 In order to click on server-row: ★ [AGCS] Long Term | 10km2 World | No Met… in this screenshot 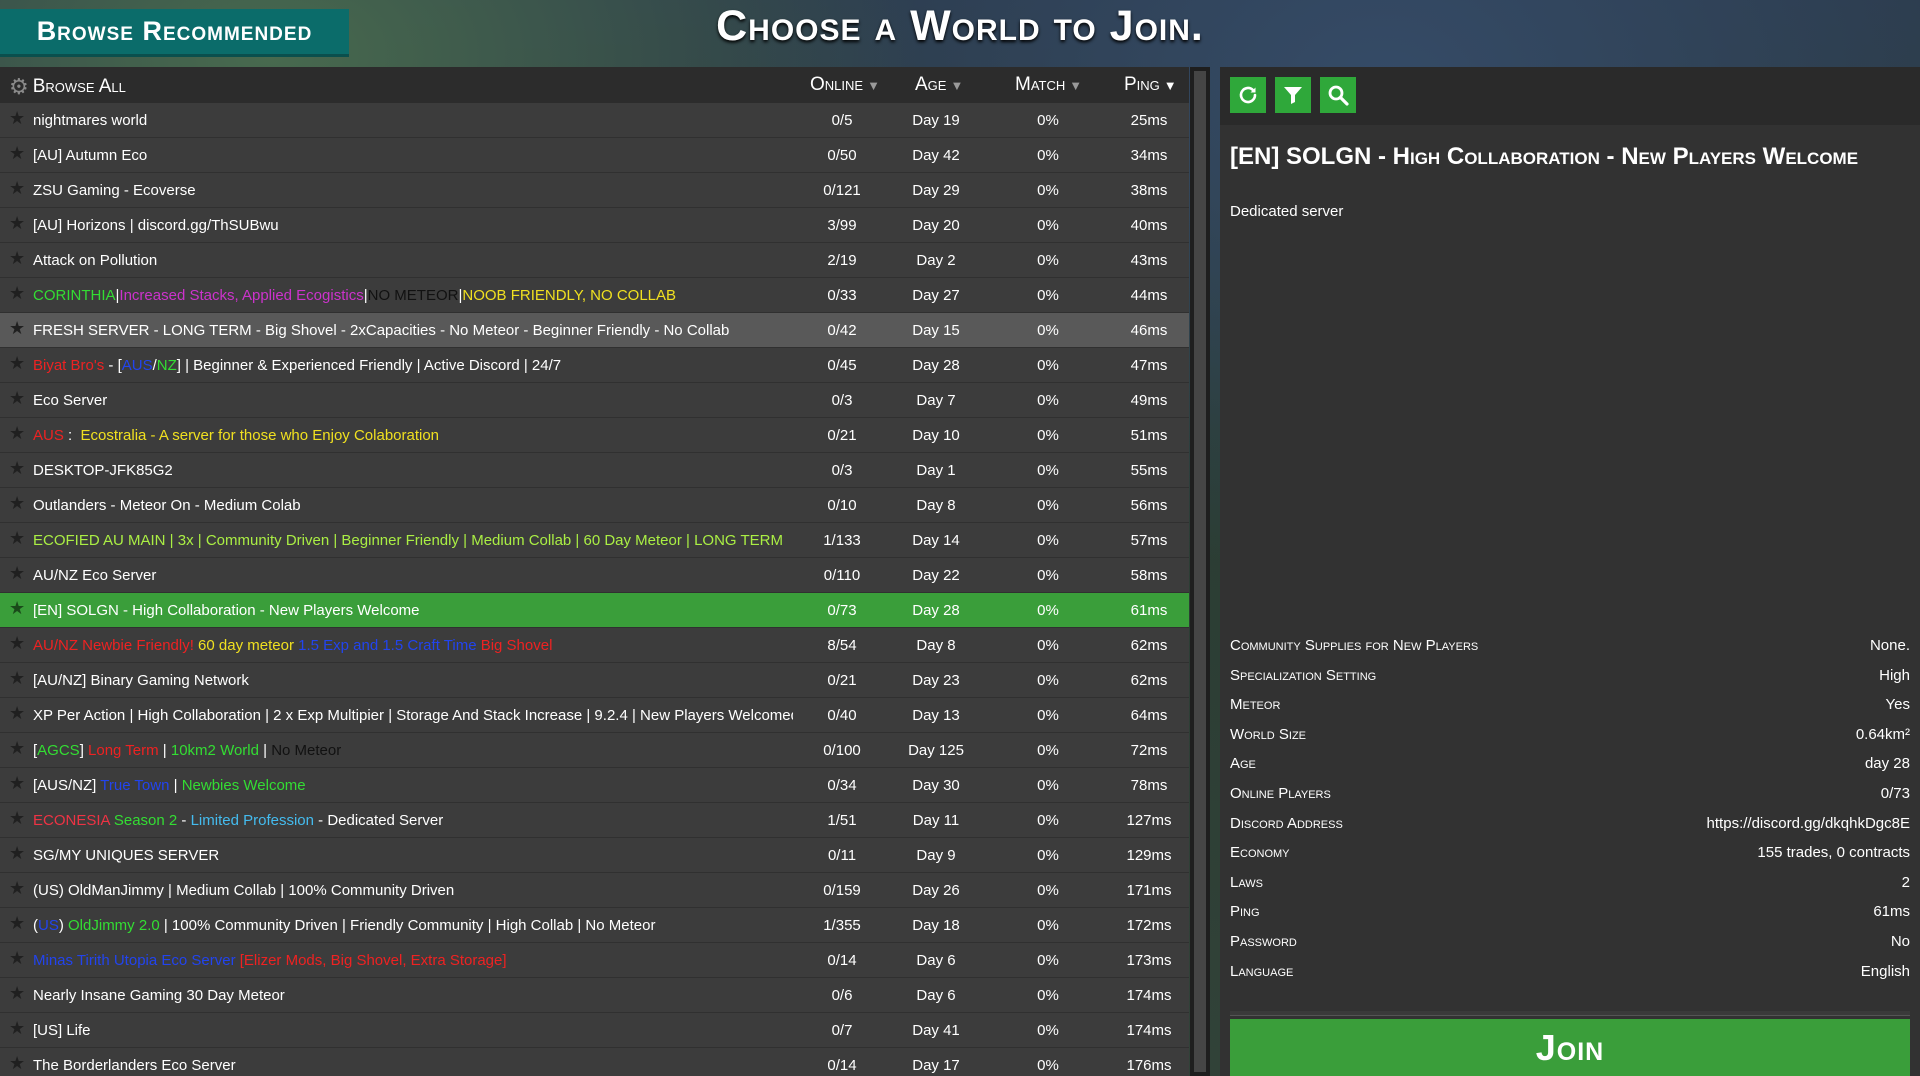, I will do `click(594, 750)`.